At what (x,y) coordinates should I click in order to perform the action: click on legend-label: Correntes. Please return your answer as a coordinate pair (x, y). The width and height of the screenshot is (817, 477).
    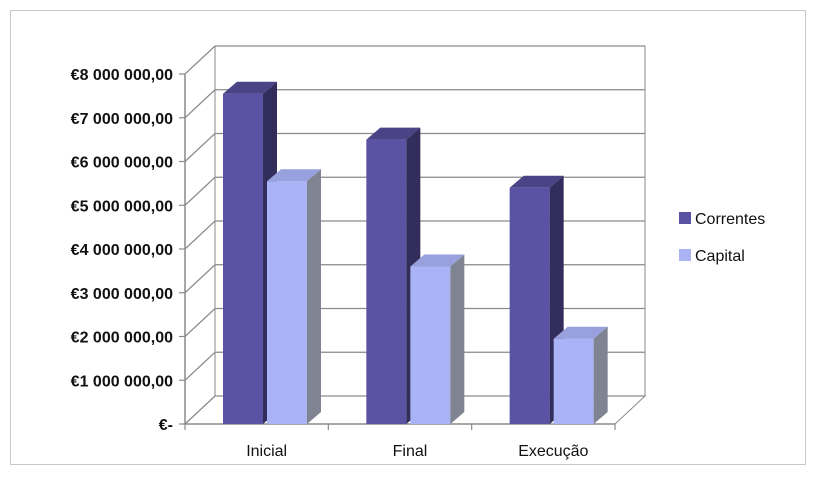
    Looking at the image, I should click on (730, 219).